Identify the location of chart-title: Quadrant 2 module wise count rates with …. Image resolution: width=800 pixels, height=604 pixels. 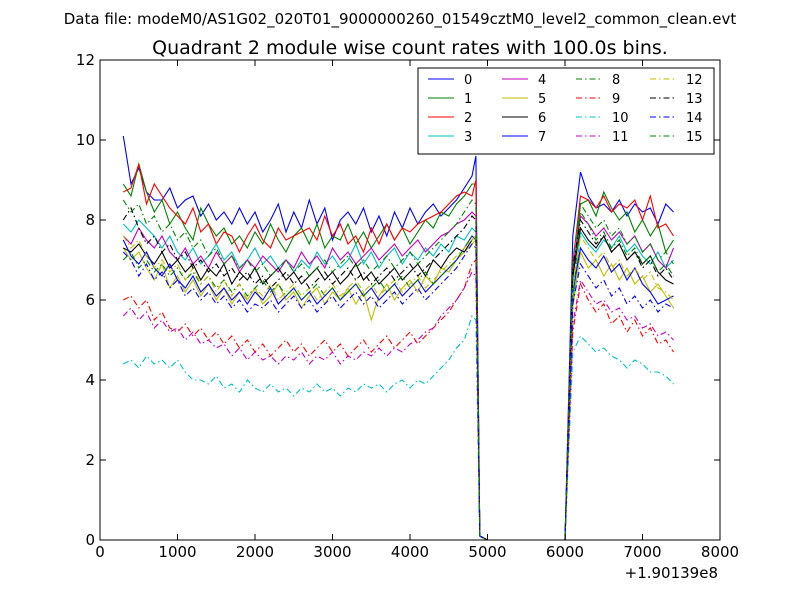
(410, 48).